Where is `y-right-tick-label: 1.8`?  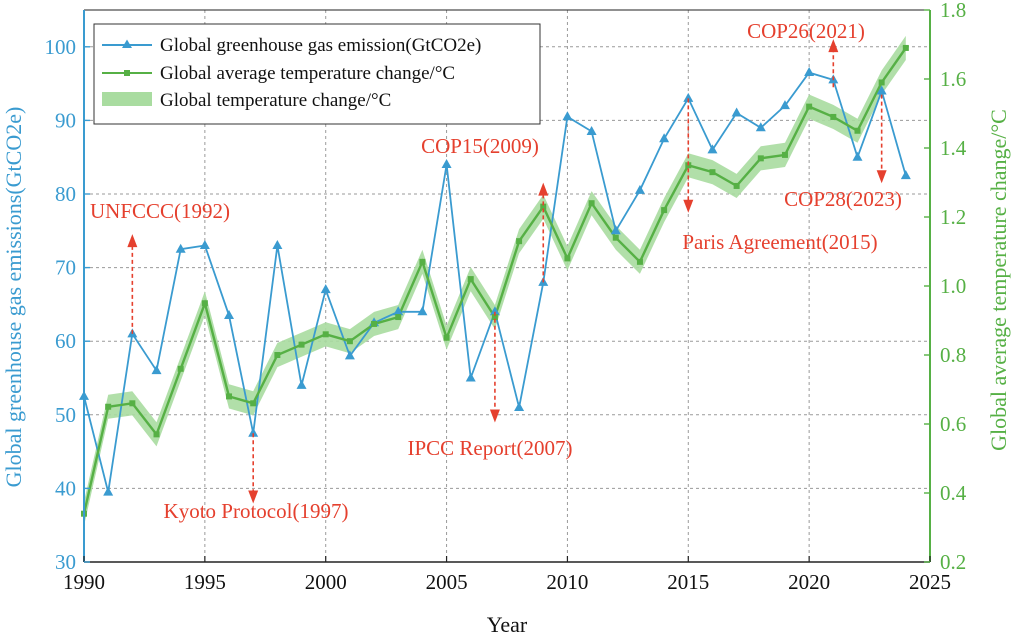
y-right-tick-label: 1.8 is located at coordinates (953, 11).